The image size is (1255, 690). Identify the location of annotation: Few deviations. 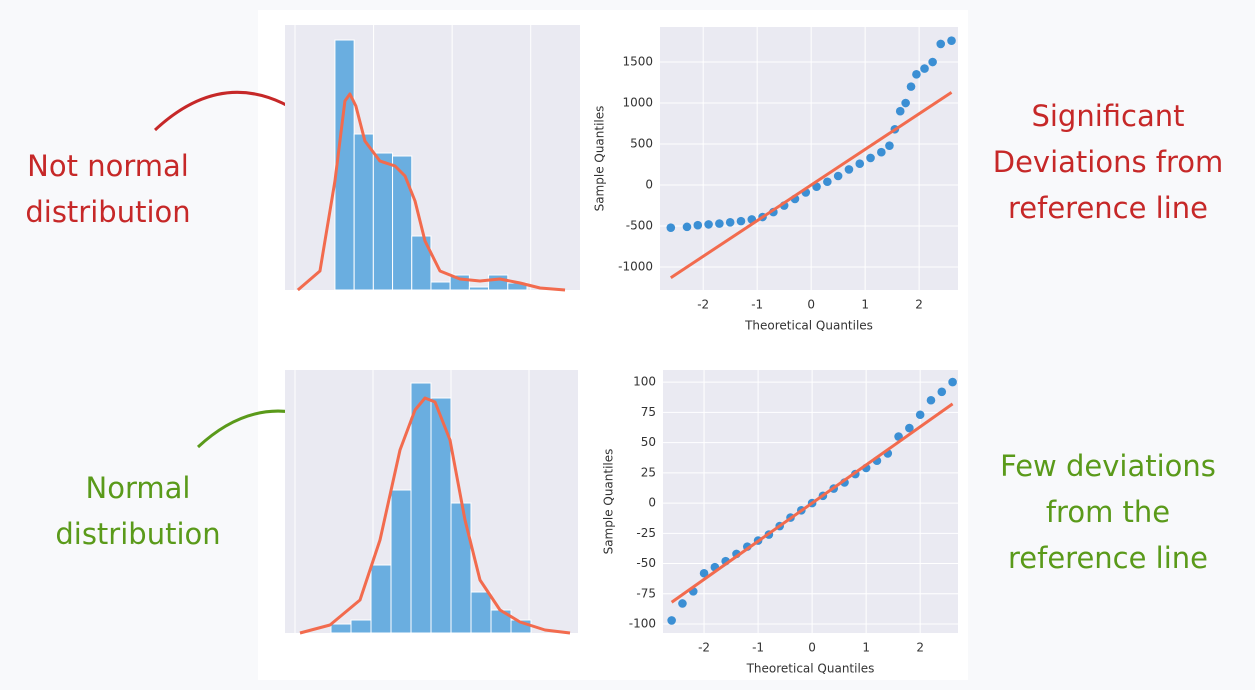
(1108, 466).